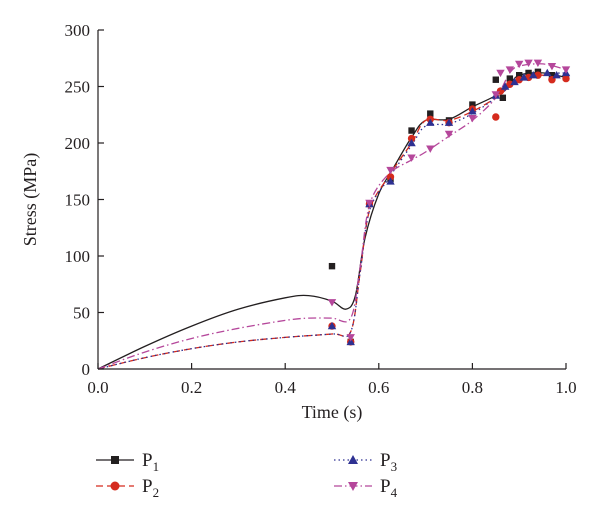  Describe the element at coordinates (191, 387) in the screenshot. I see `x-tick-label: 0.2` at that location.